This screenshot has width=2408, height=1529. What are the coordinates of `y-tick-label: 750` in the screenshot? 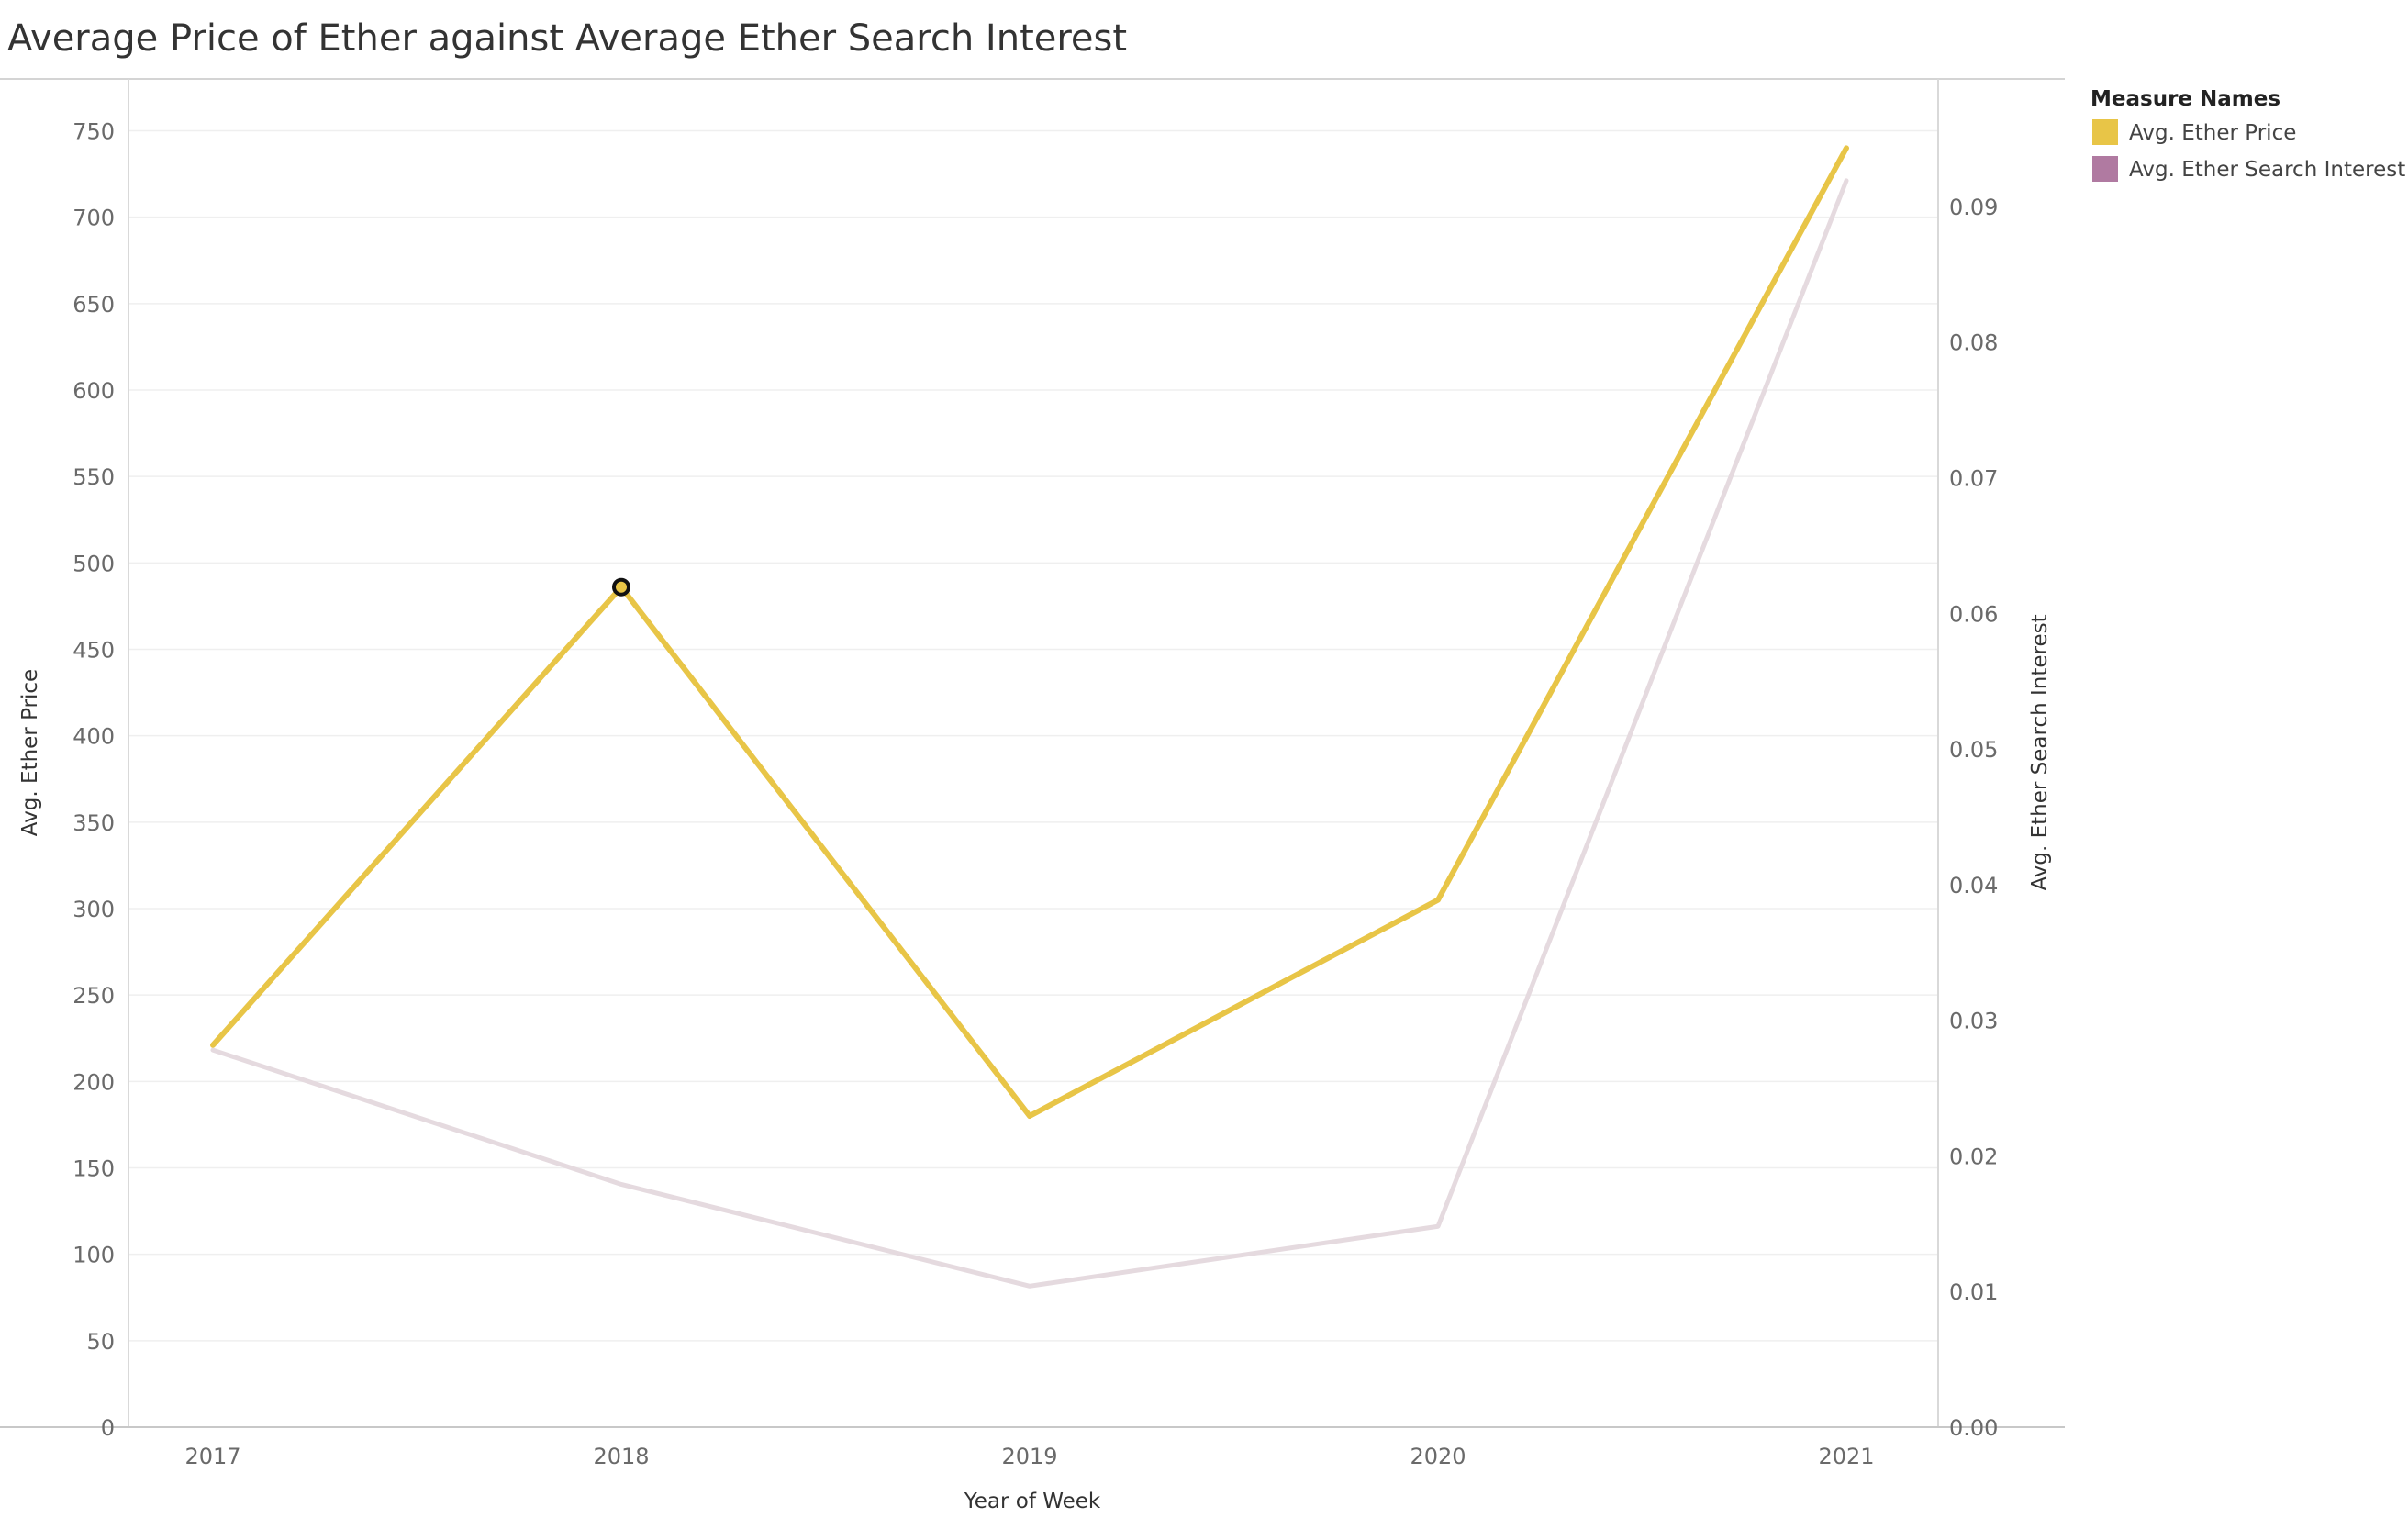 It's located at (93, 132).